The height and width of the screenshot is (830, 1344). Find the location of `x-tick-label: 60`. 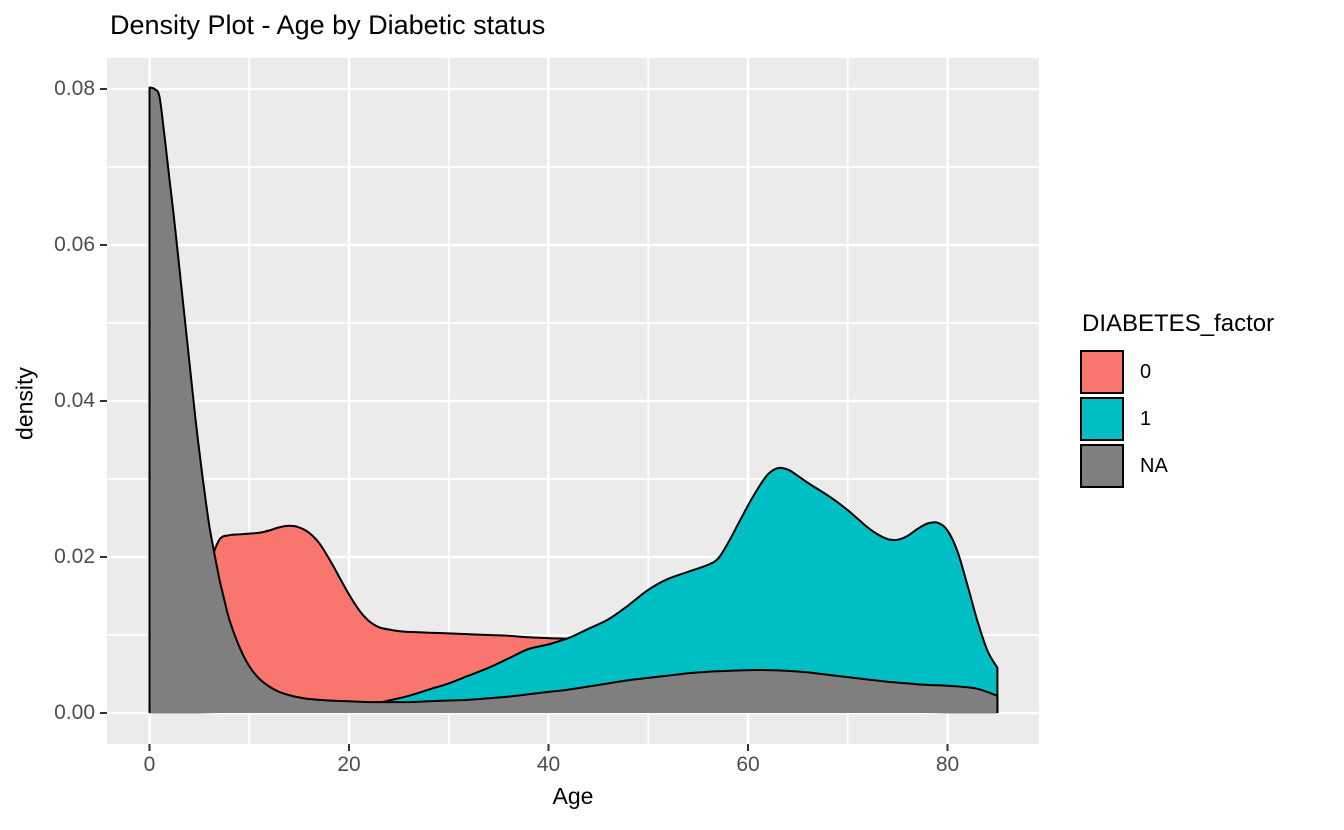

x-tick-label: 60 is located at coordinates (748, 764).